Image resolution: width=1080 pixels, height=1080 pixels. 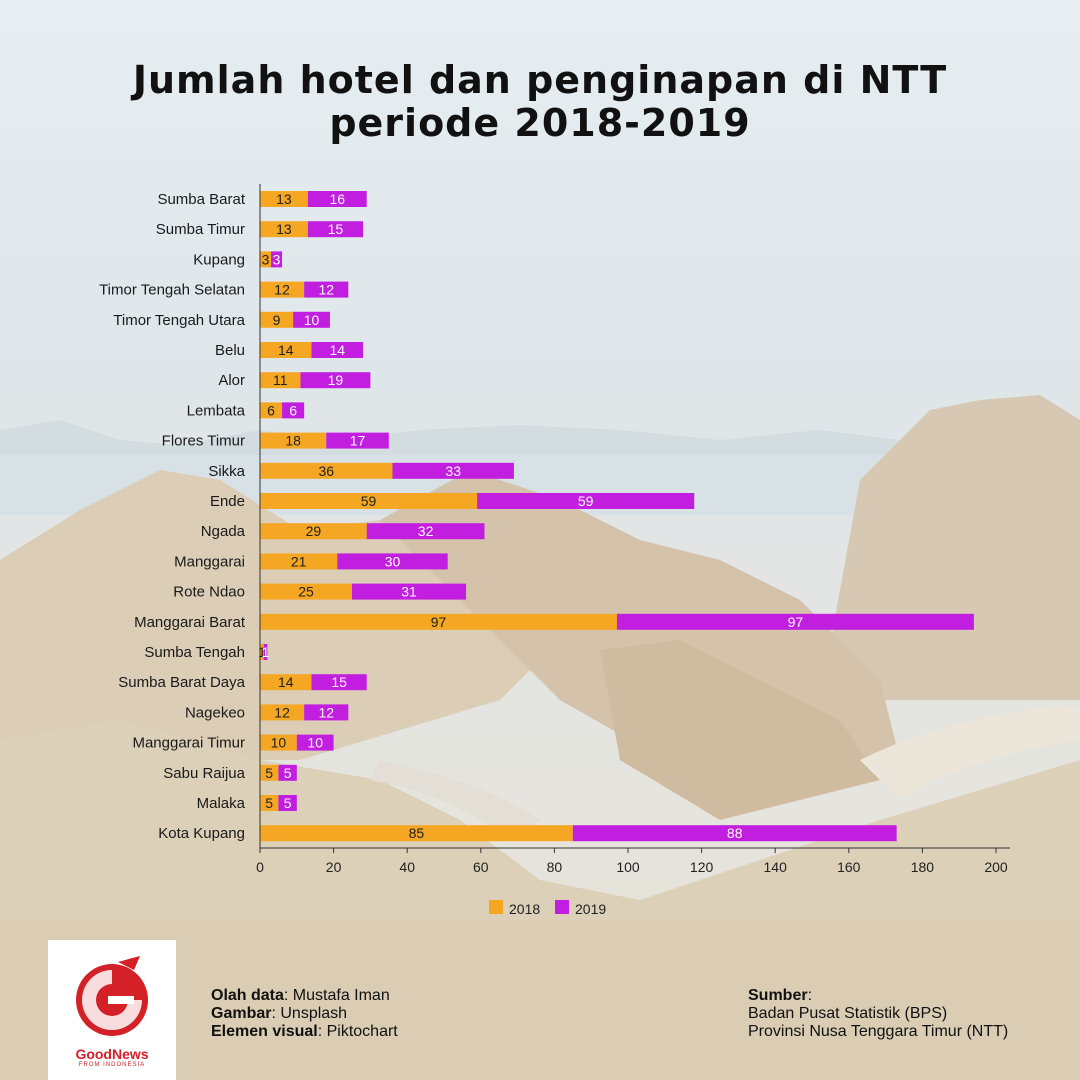 I want to click on data-label-2018: 85, so click(x=417, y=833).